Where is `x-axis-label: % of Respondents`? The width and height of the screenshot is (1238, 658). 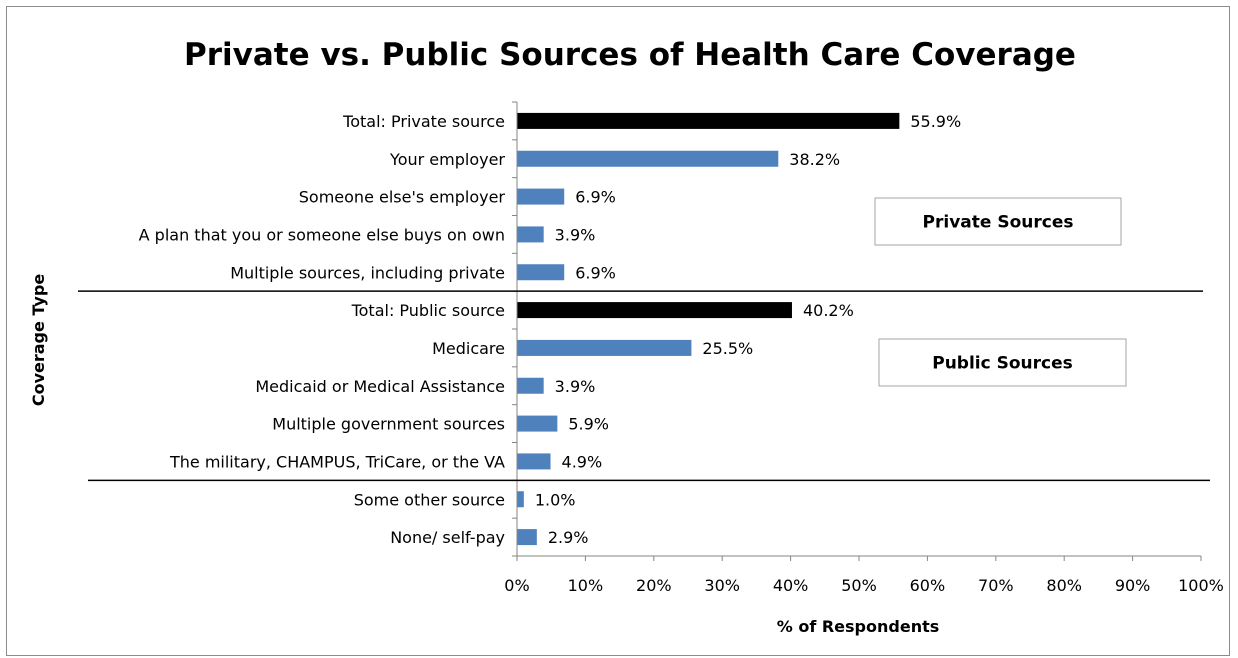
x-axis-label: % of Respondents is located at coordinates (858, 626).